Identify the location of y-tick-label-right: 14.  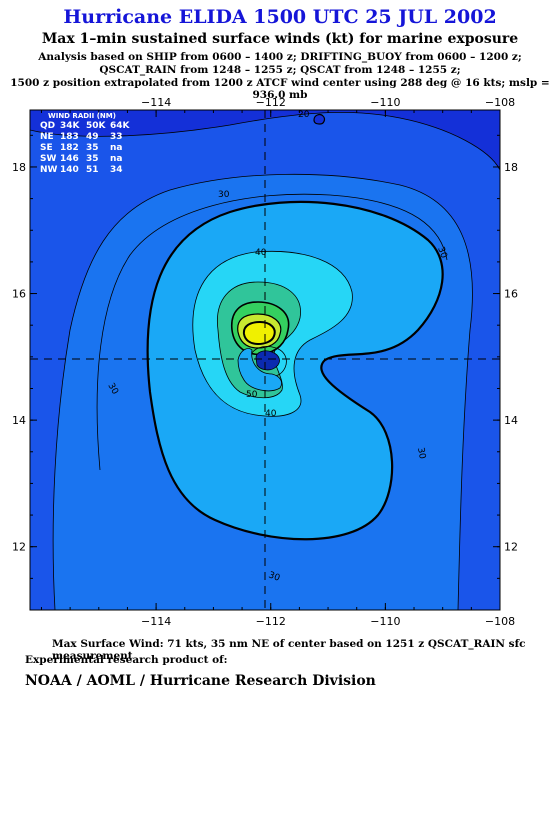
(511, 420).